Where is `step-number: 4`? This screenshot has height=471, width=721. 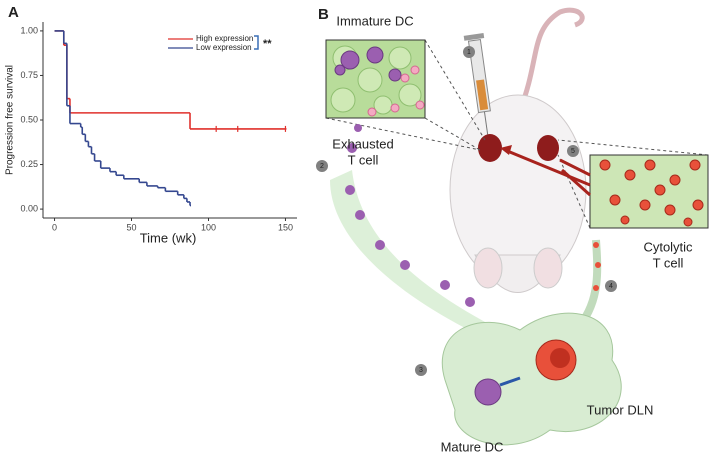 step-number: 4 is located at coordinates (611, 286).